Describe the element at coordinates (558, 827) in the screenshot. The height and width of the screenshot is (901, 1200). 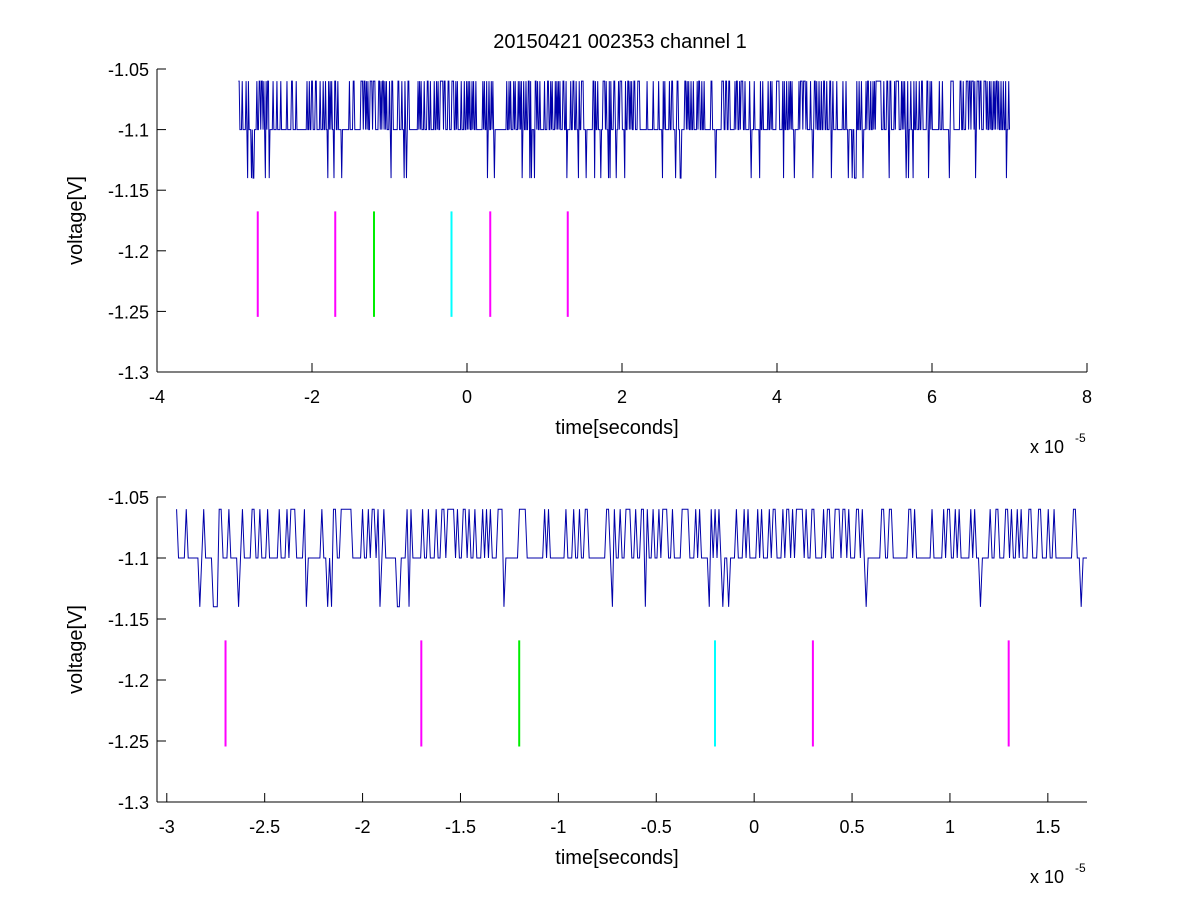
I see `x-tick-label: -1` at that location.